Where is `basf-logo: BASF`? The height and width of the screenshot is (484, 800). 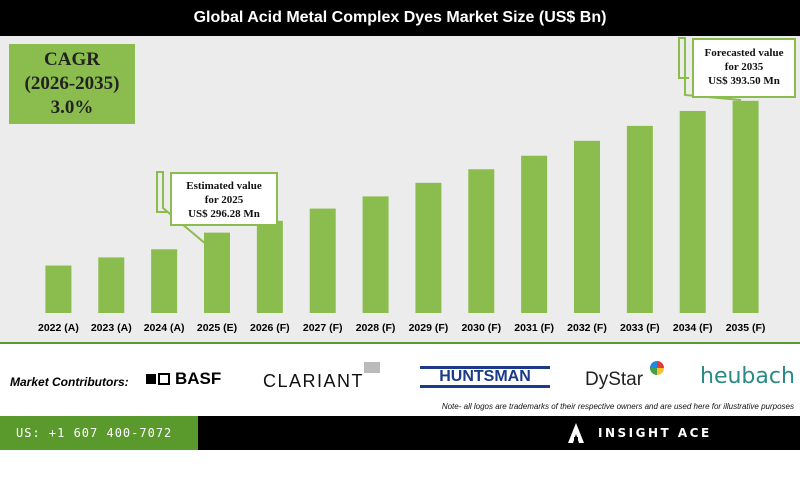 basf-logo: BASF is located at coordinates (183, 379).